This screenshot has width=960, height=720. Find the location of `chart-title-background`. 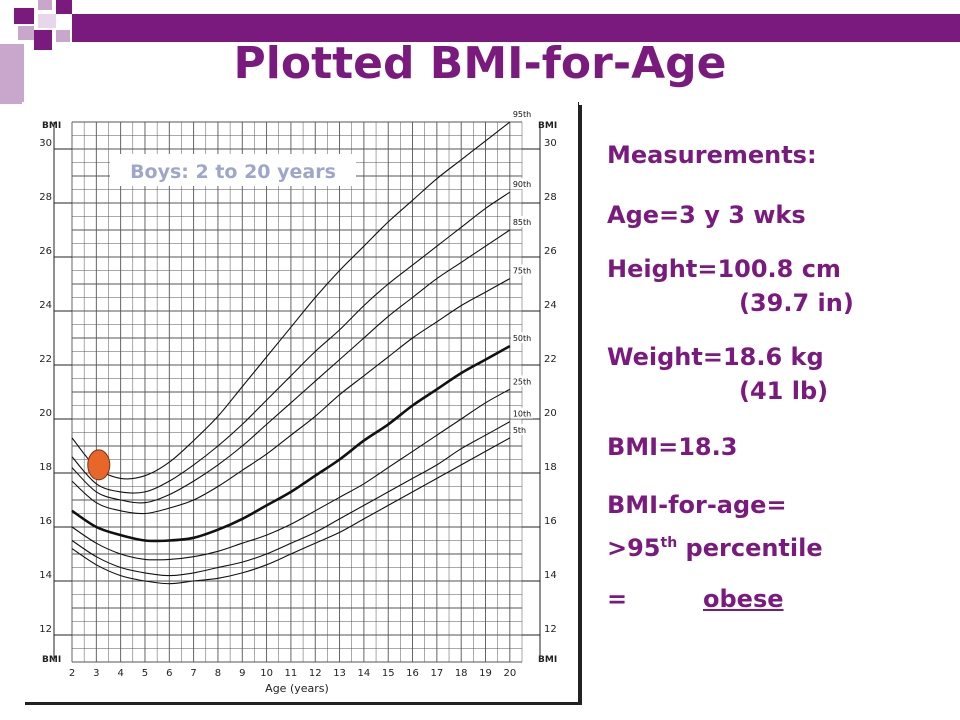

chart-title-background is located at coordinates (233, 170).